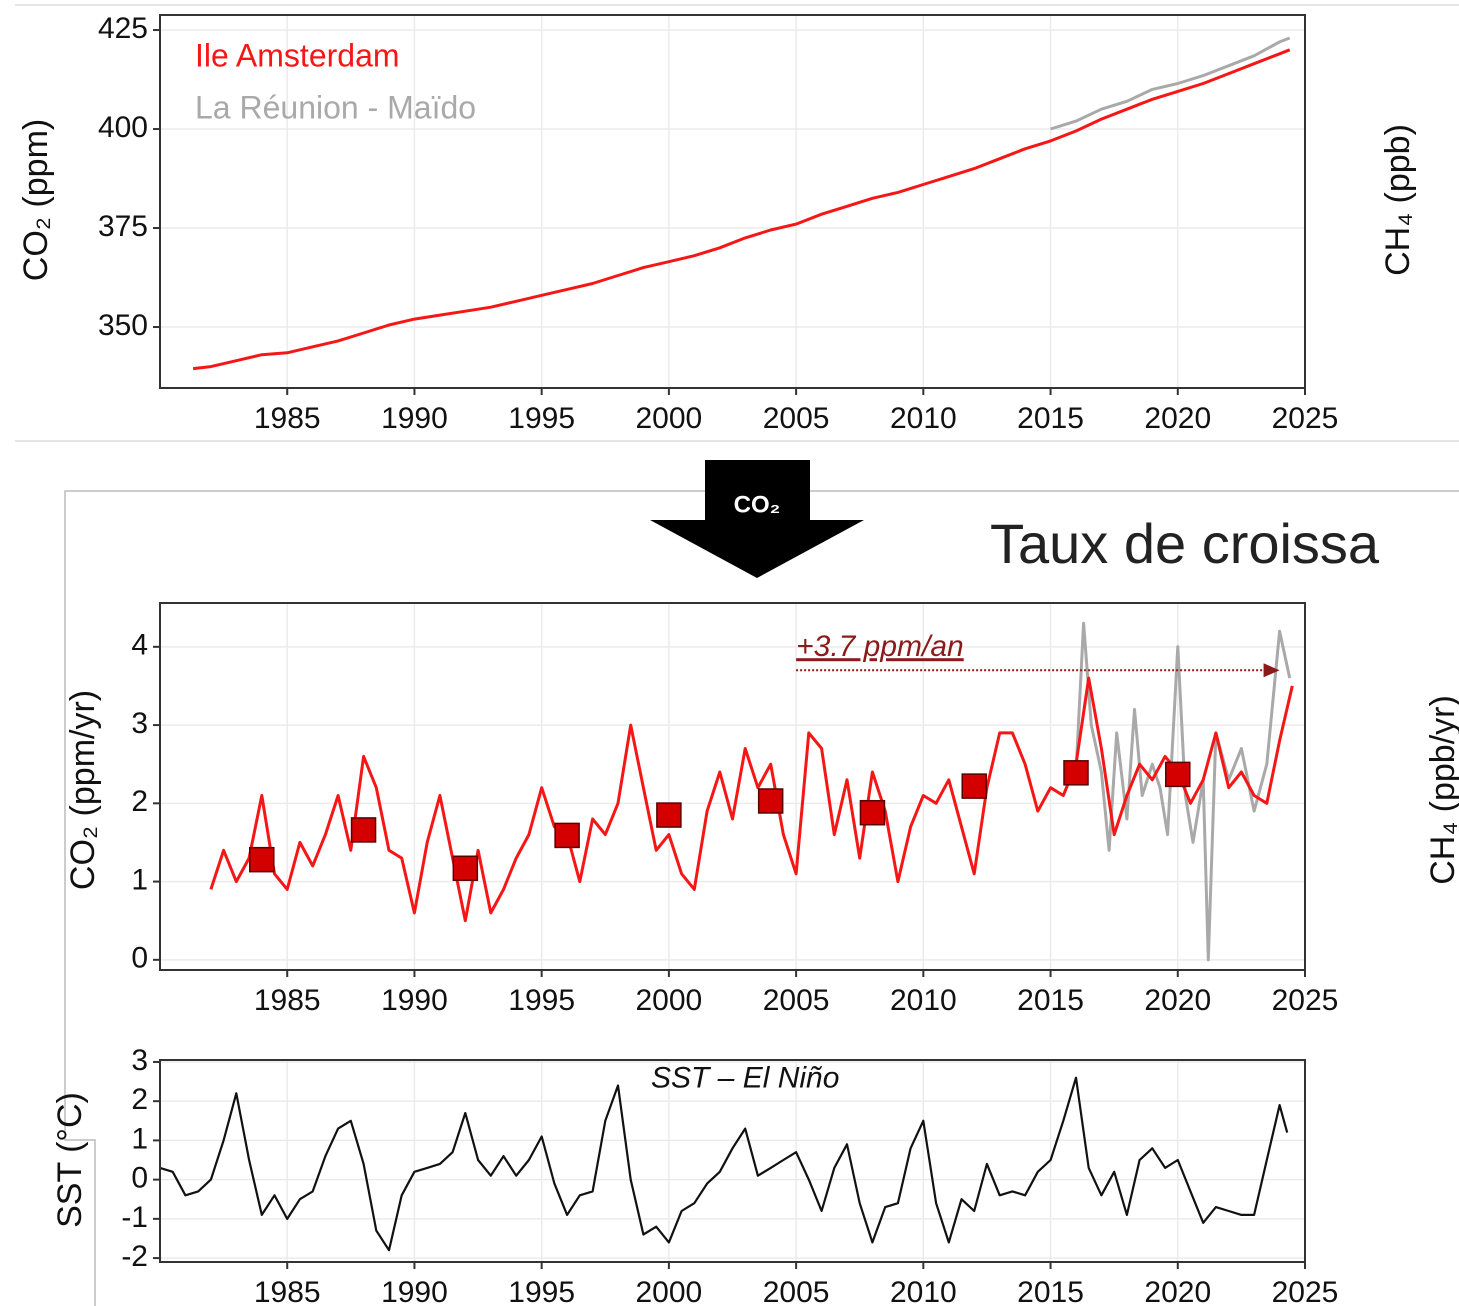 Image resolution: width=1459 pixels, height=1306 pixels. Describe the element at coordinates (335, 107) in the screenshot. I see `legend-entry: La Réunion - Maïdo` at that location.